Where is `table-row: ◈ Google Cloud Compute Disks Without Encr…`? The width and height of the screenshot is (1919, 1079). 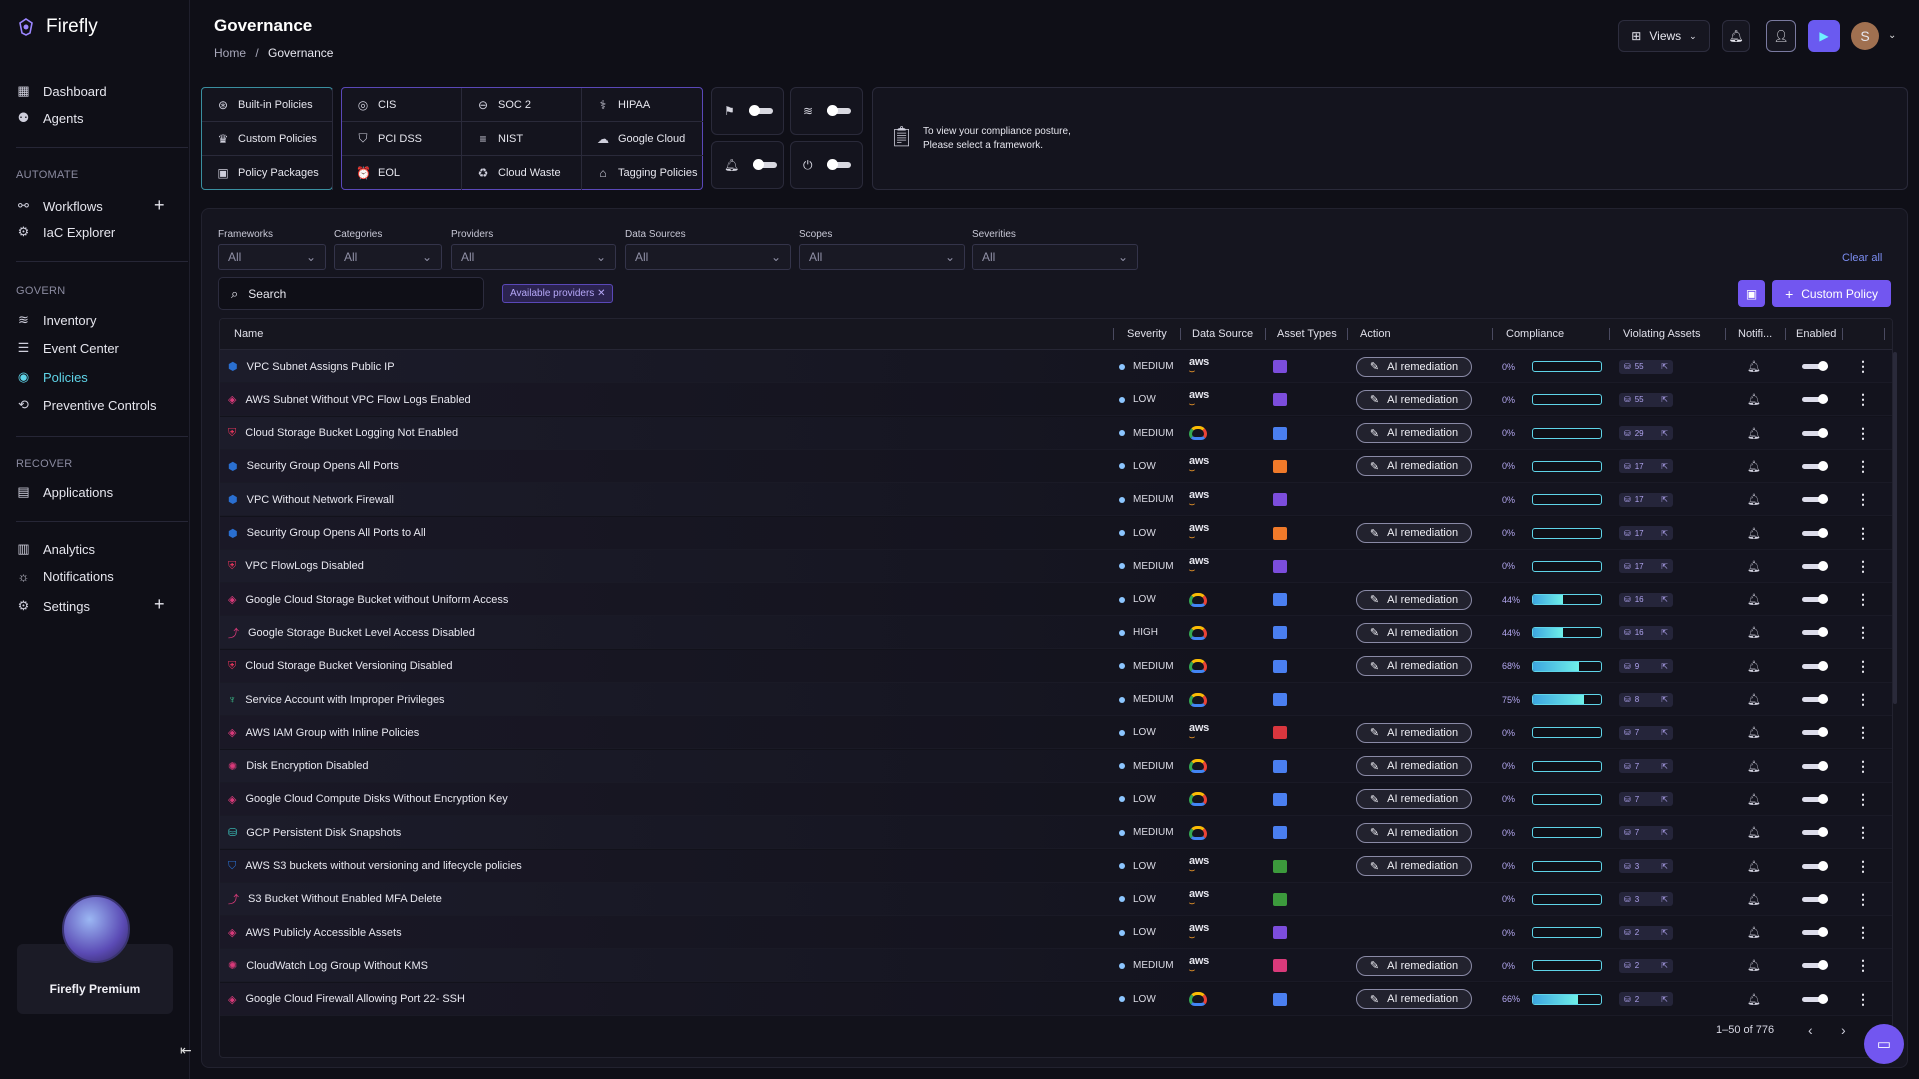 table-row: ◈ Google Cloud Compute Disks Without Encr… is located at coordinates (1056, 799).